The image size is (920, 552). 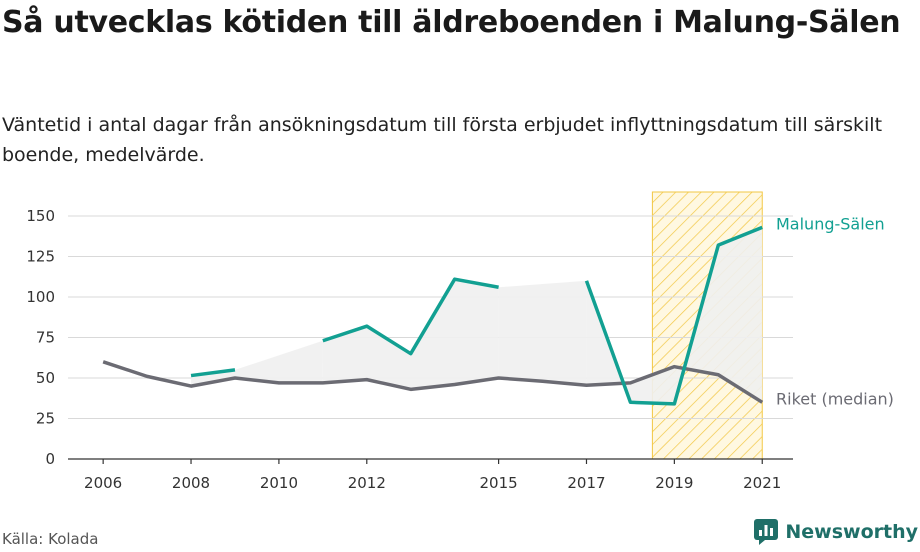 I want to click on y-tick-label: 150, so click(x=40, y=216).